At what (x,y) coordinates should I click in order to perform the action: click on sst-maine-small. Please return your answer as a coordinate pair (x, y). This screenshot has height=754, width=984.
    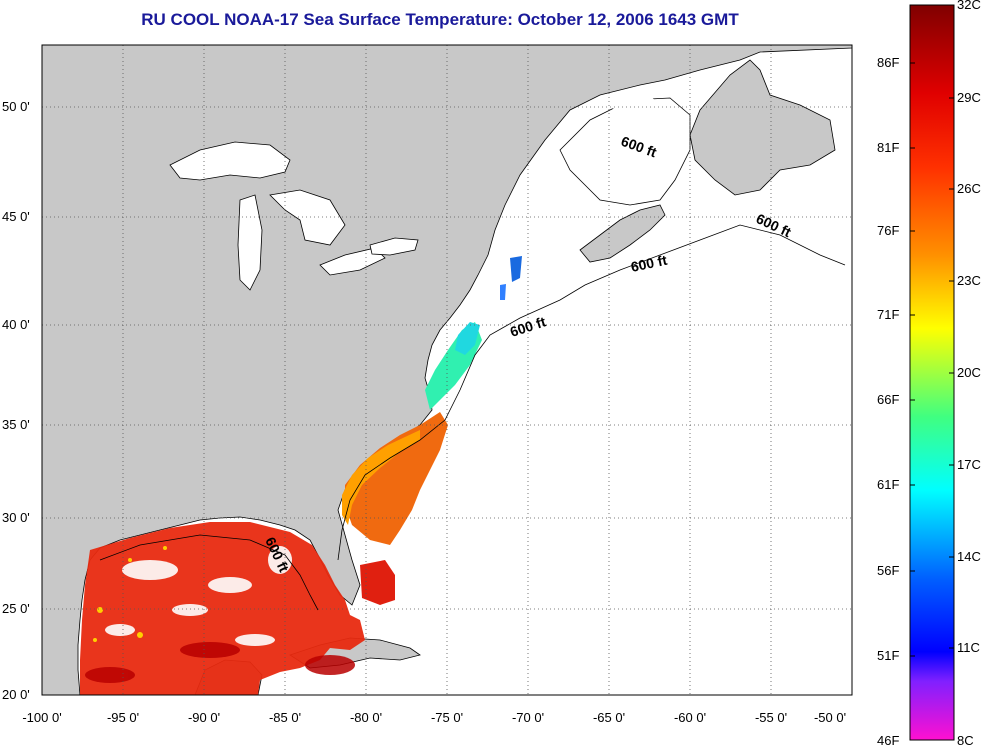
    Looking at the image, I should click on (503, 292).